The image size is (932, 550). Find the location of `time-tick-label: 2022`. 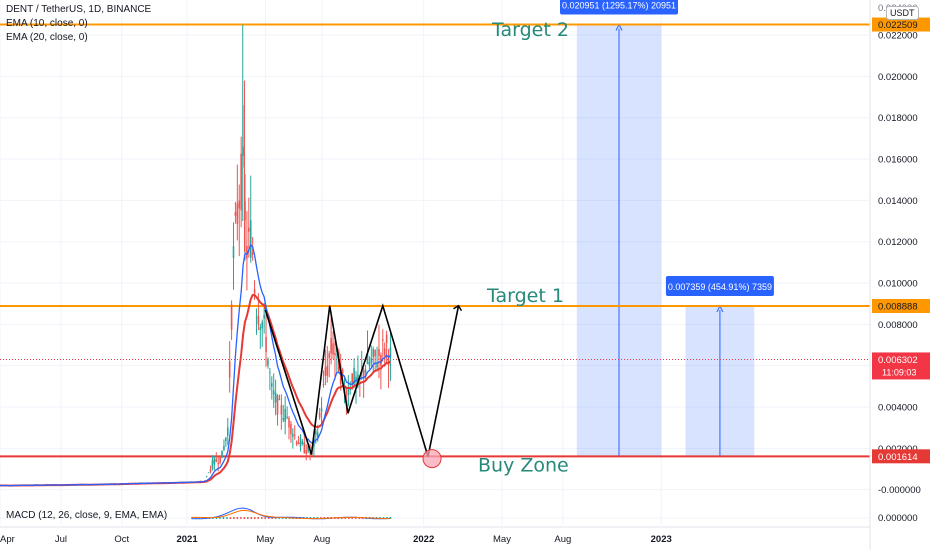

time-tick-label: 2022 is located at coordinates (423, 539).